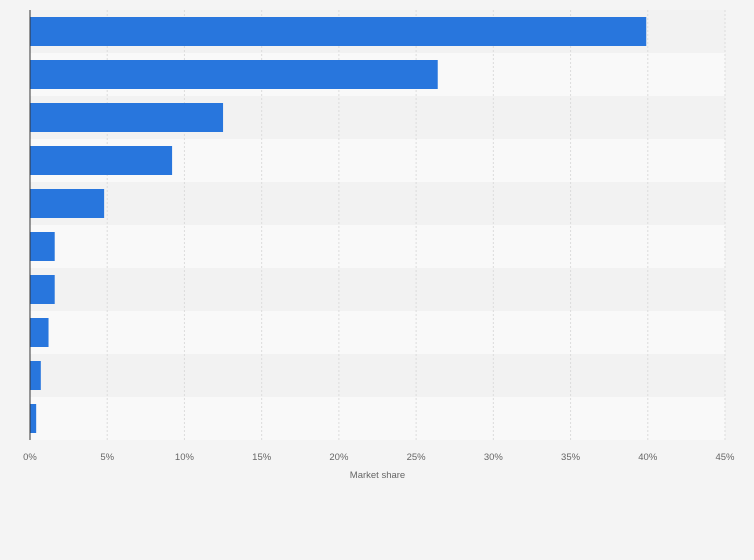  What do you see at coordinates (571, 457) in the screenshot?
I see `x-tick-label: 35%` at bounding box center [571, 457].